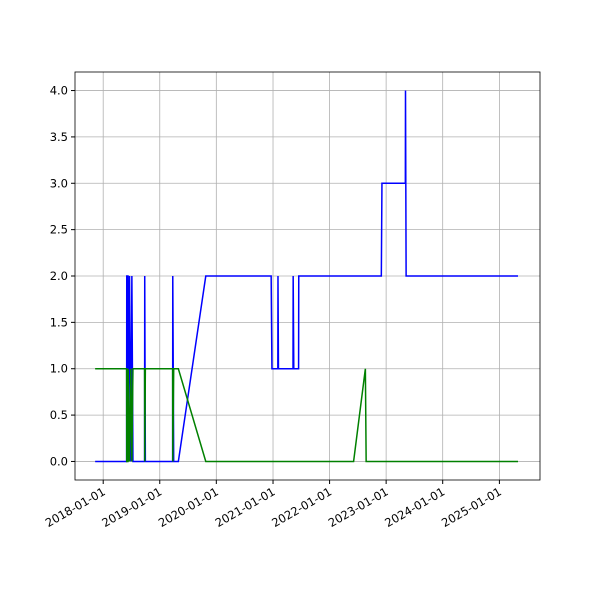 This screenshot has height=604, width=600. What do you see at coordinates (59, 183) in the screenshot?
I see `y-tick-label: 3.0` at bounding box center [59, 183].